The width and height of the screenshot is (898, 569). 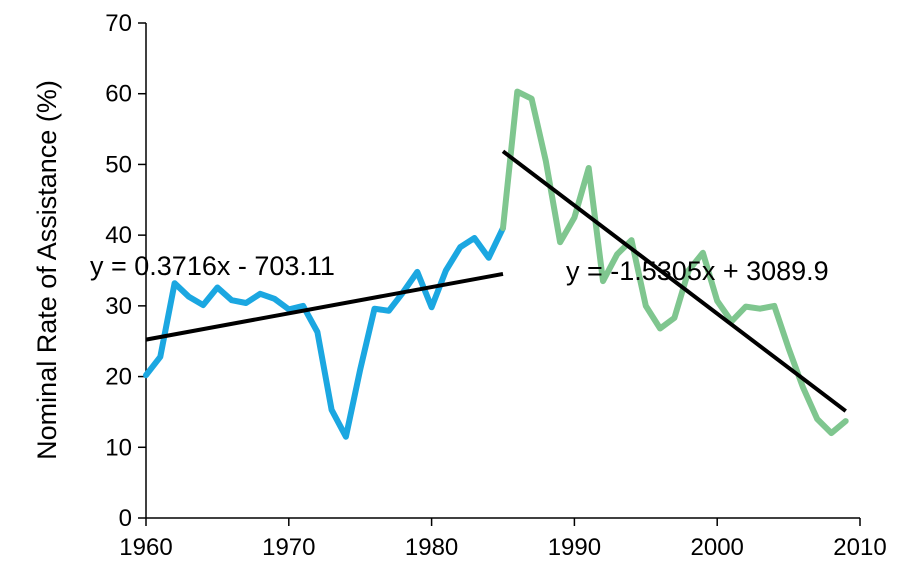 What do you see at coordinates (47, 270) in the screenshot?
I see `y-axis-title: Nominal Rate of Assistance (%)` at bounding box center [47, 270].